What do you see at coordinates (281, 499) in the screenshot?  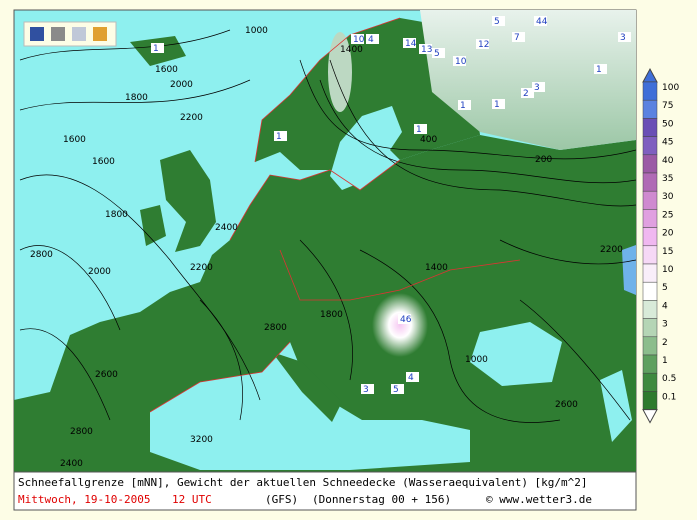 I see `caption-model: (GFS)` at bounding box center [281, 499].